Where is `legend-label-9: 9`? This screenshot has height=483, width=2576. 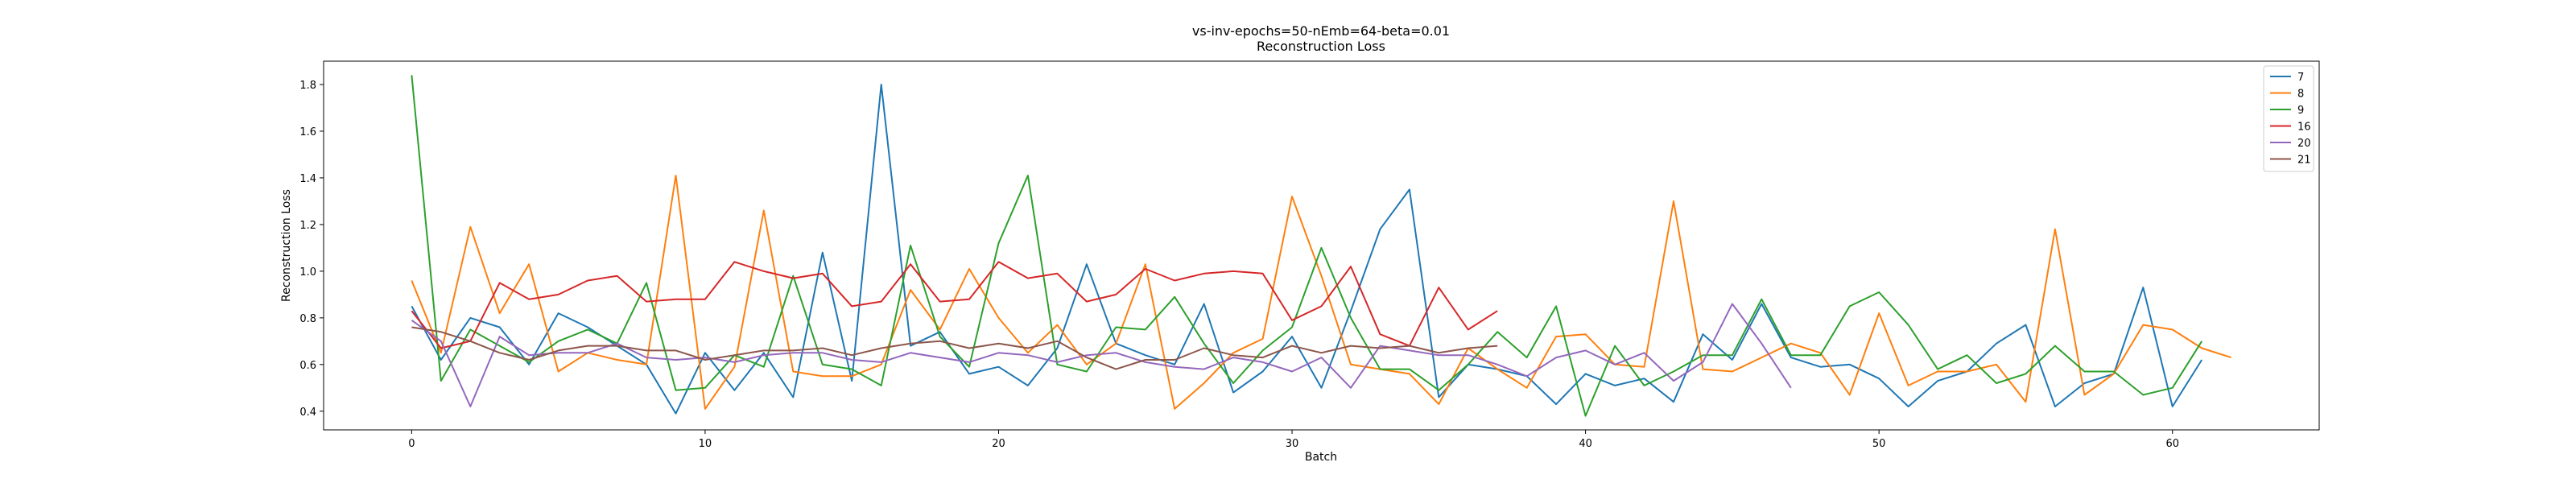
legend-label-9: 9 is located at coordinates (2300, 111).